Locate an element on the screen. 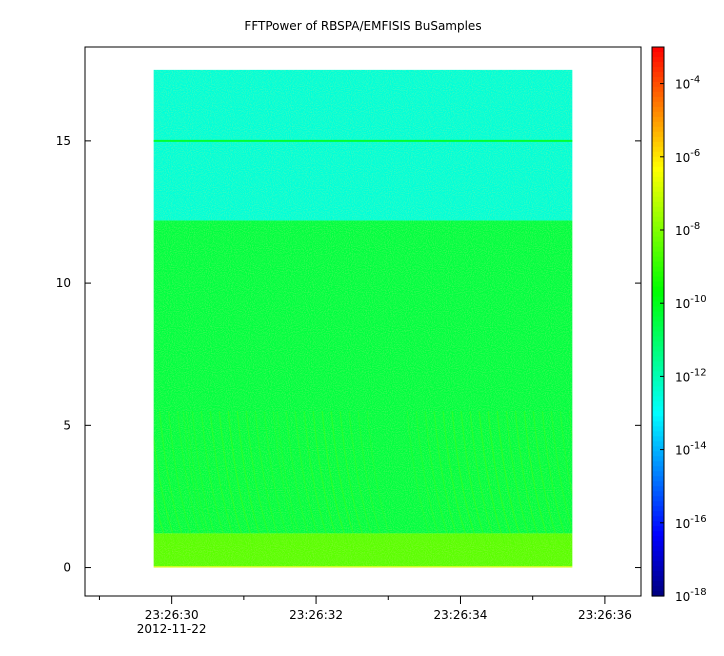 The image size is (724, 656). colorbar-tick-label: 10⁻¹² is located at coordinates (691, 375).